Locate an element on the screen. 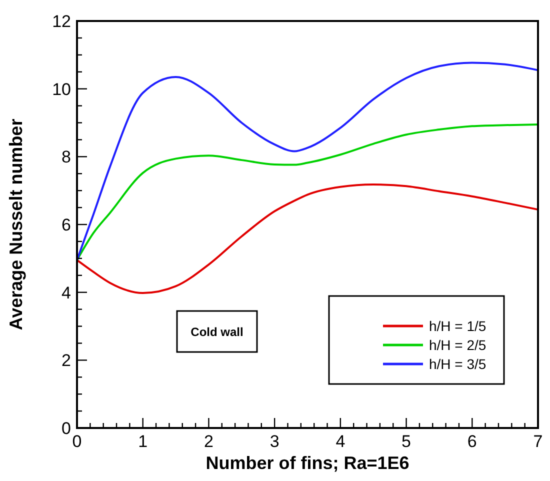 This screenshot has width=550, height=481. legend-label: h/H = 1/5 is located at coordinates (457, 326).